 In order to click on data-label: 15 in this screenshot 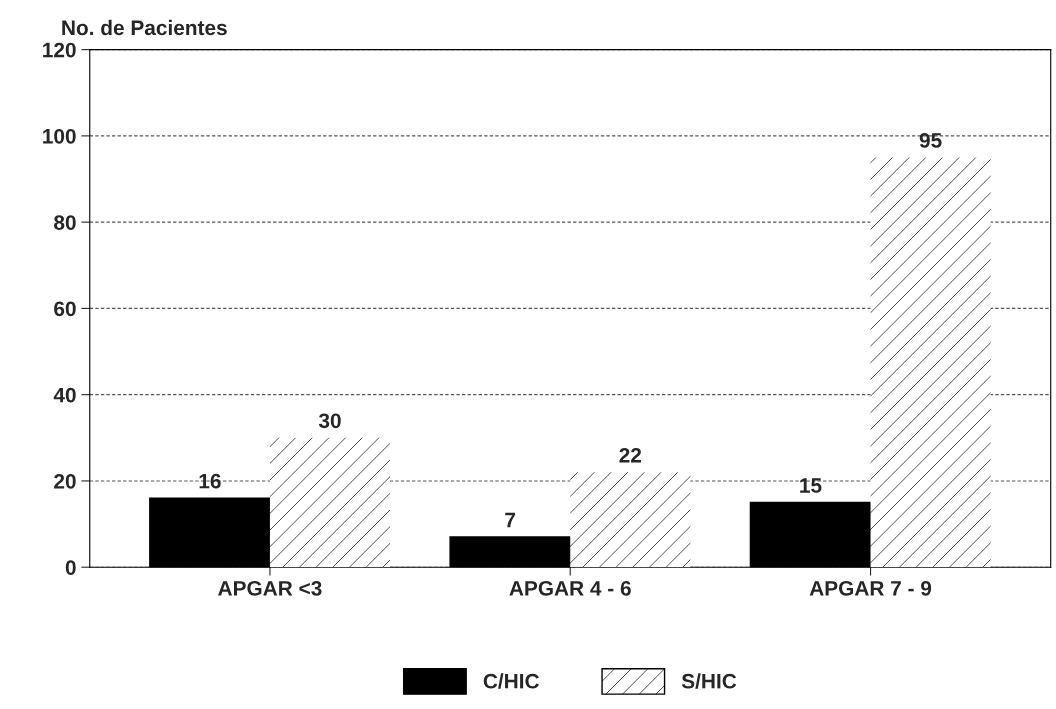, I will do `click(811, 485)`.